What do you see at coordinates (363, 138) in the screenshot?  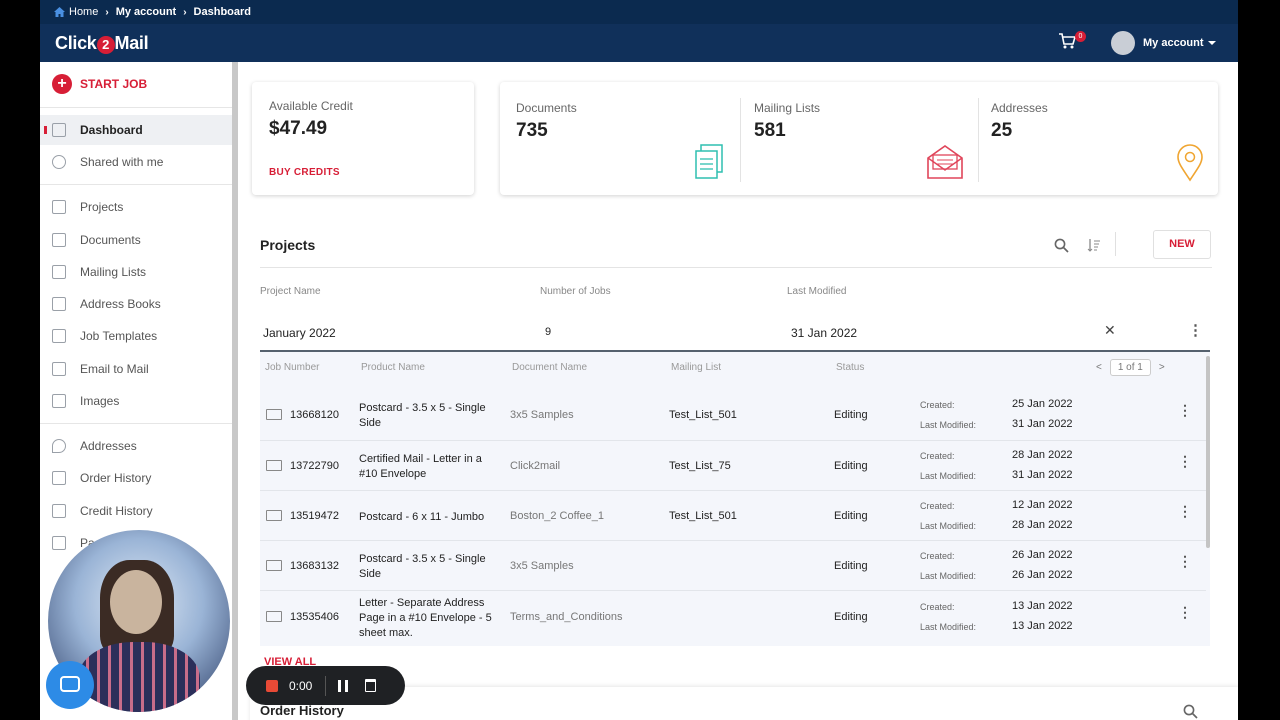 I see `credit-card: Available Credit $47.49 BUY CREDITS` at bounding box center [363, 138].